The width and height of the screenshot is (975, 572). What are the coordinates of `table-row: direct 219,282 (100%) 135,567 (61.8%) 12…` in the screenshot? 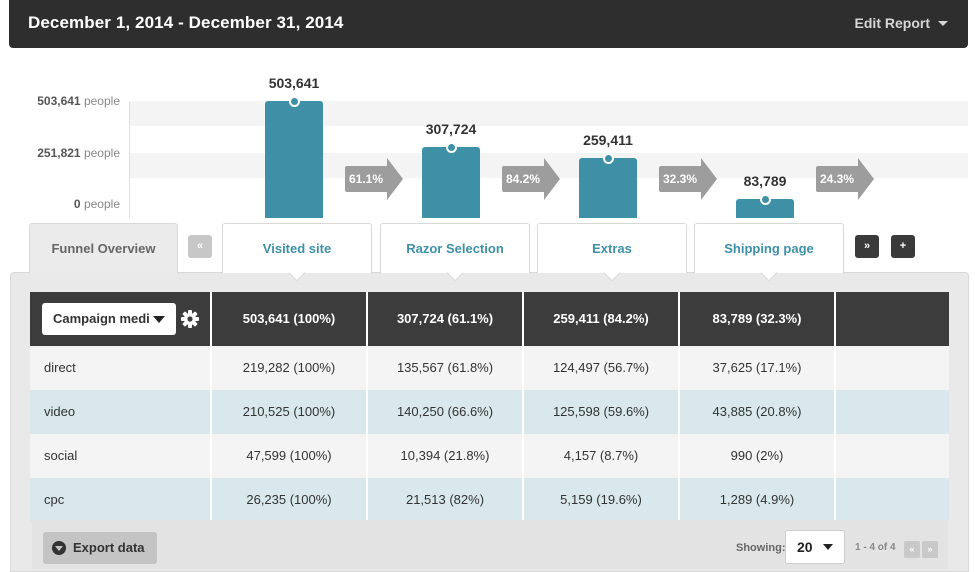 It's located at (489, 368).